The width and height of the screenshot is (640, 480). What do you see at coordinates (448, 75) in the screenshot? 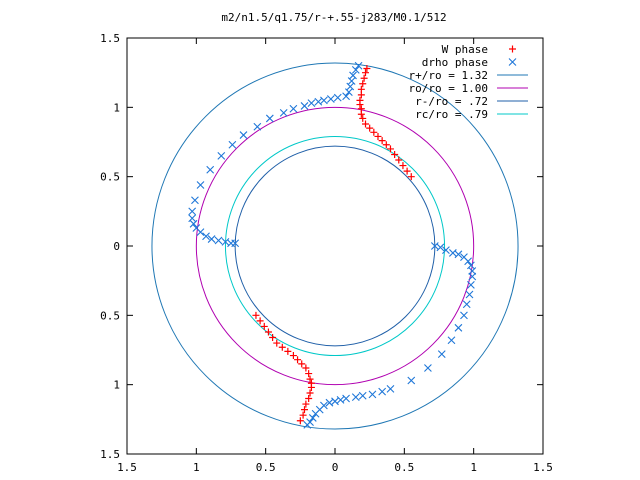
I see `legend-label: r+/ro = 1.32` at bounding box center [448, 75].